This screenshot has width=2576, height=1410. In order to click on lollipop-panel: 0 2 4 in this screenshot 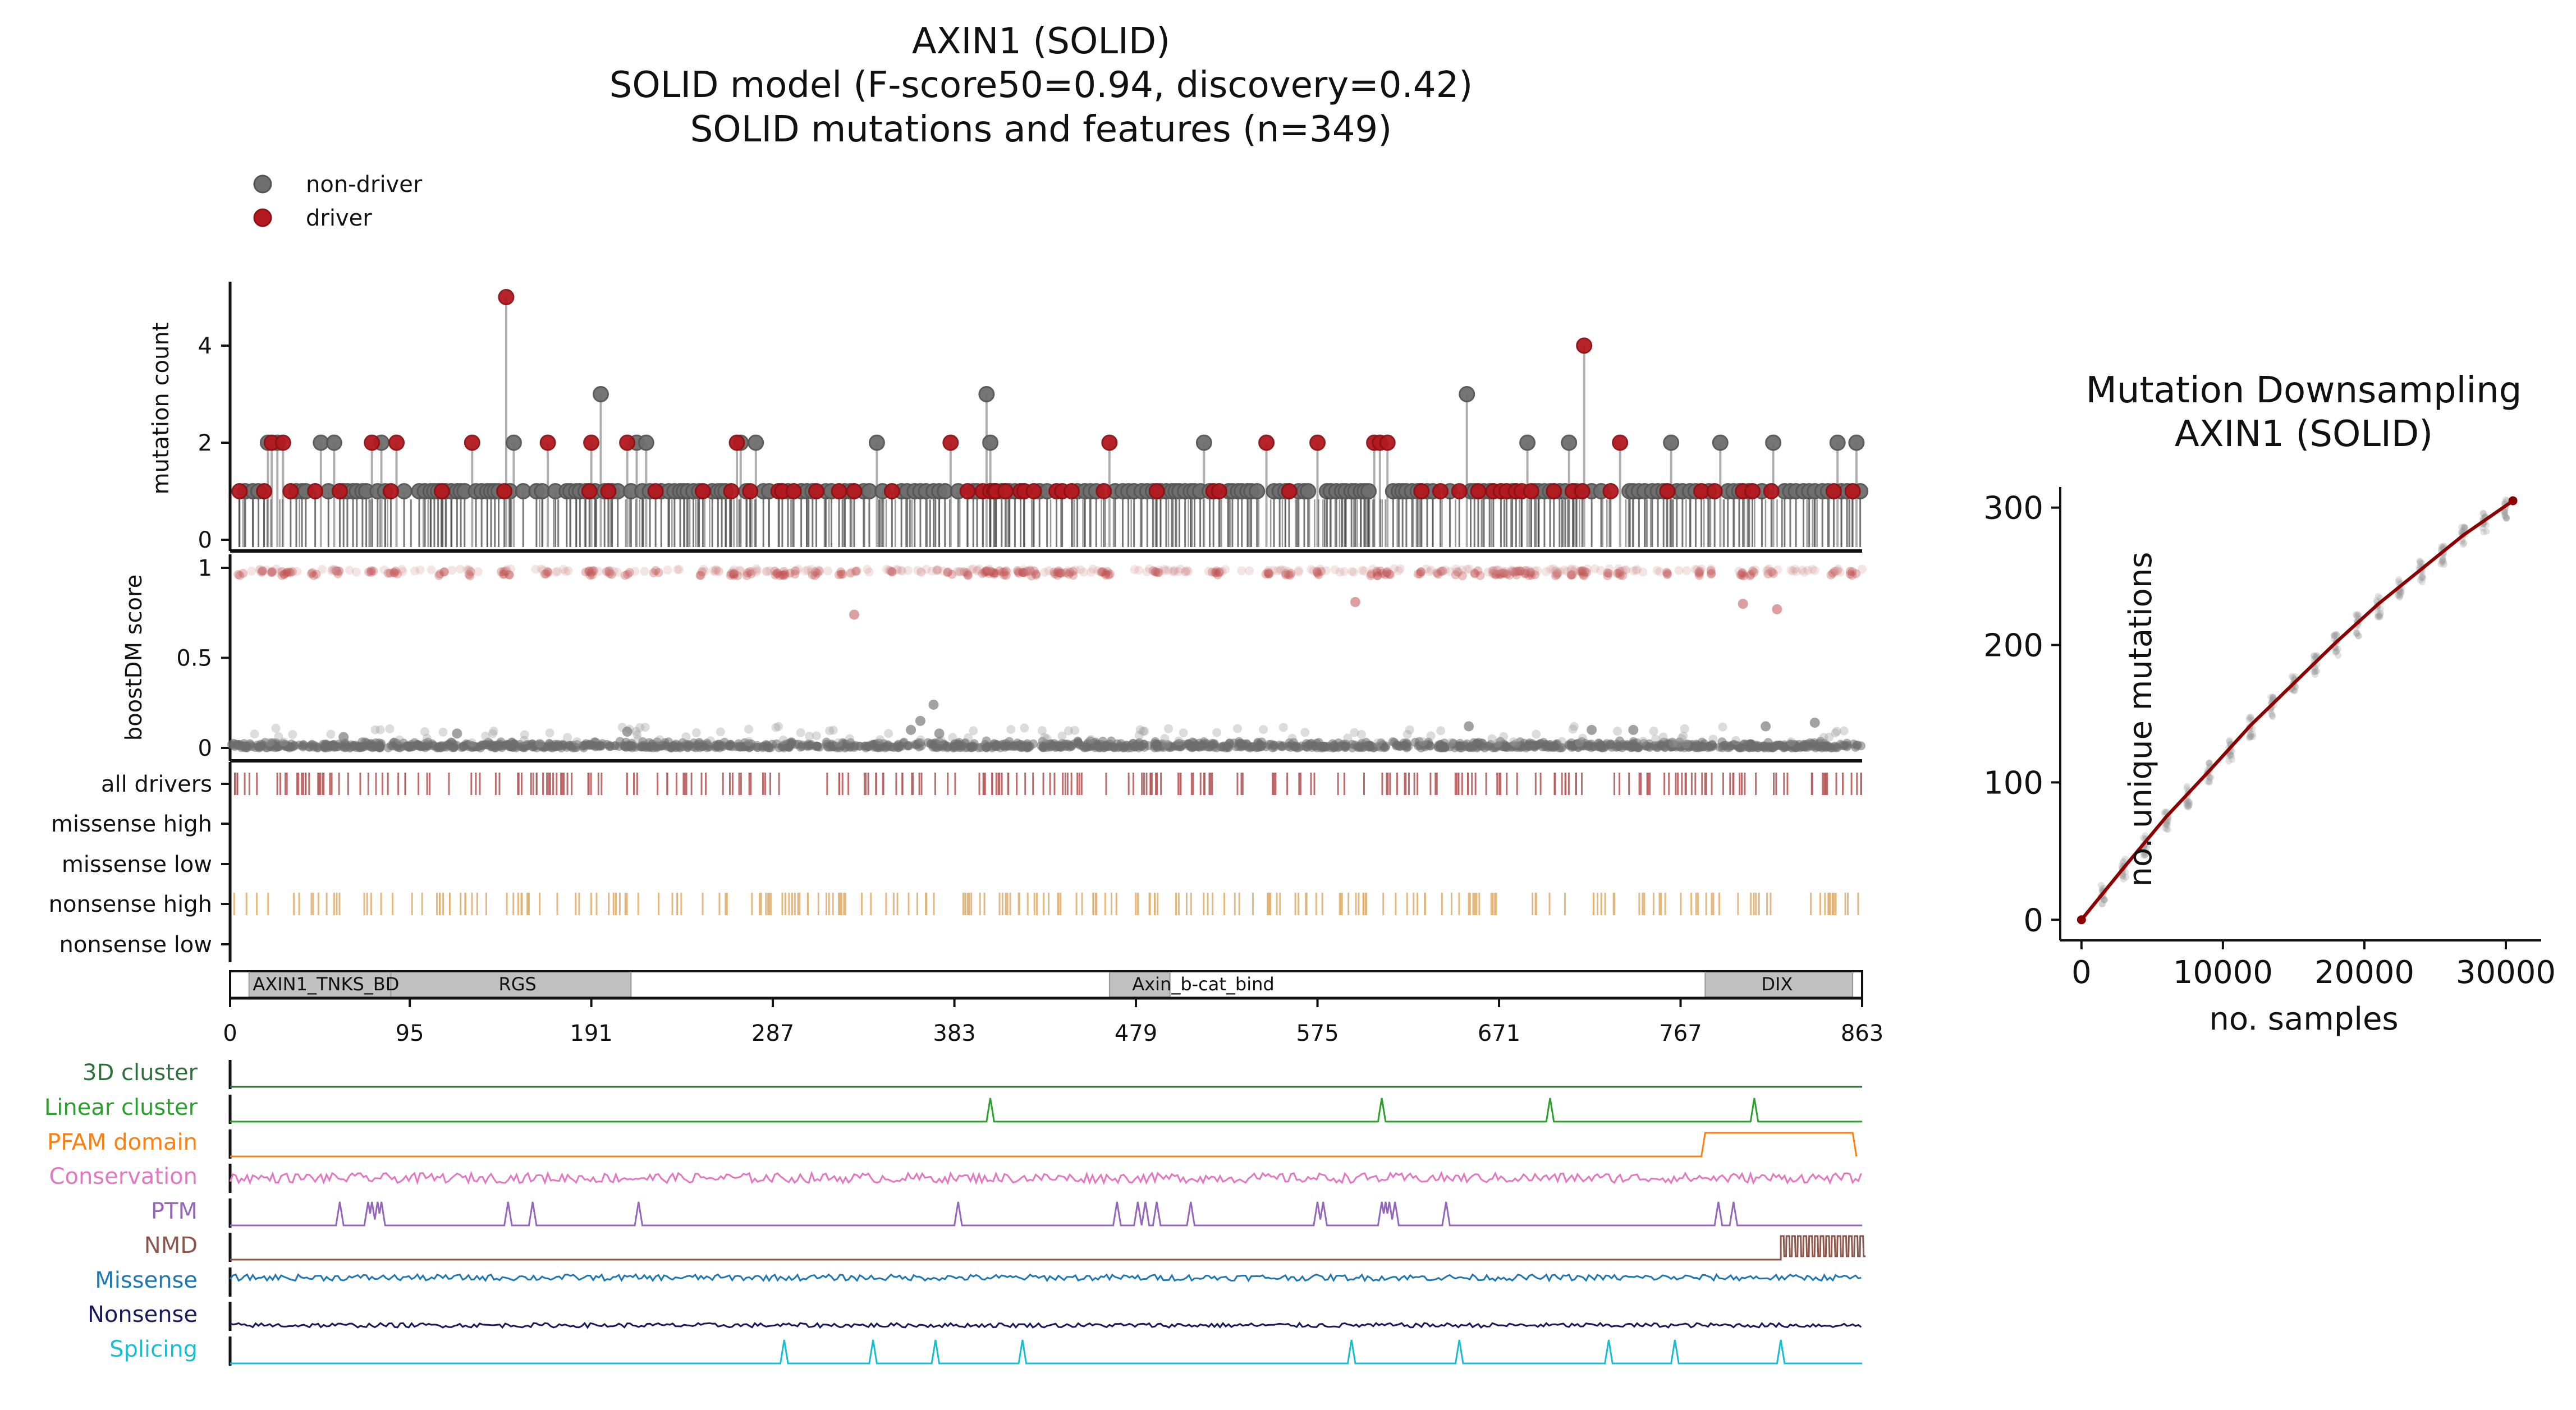, I will do `click(1033, 418)`.